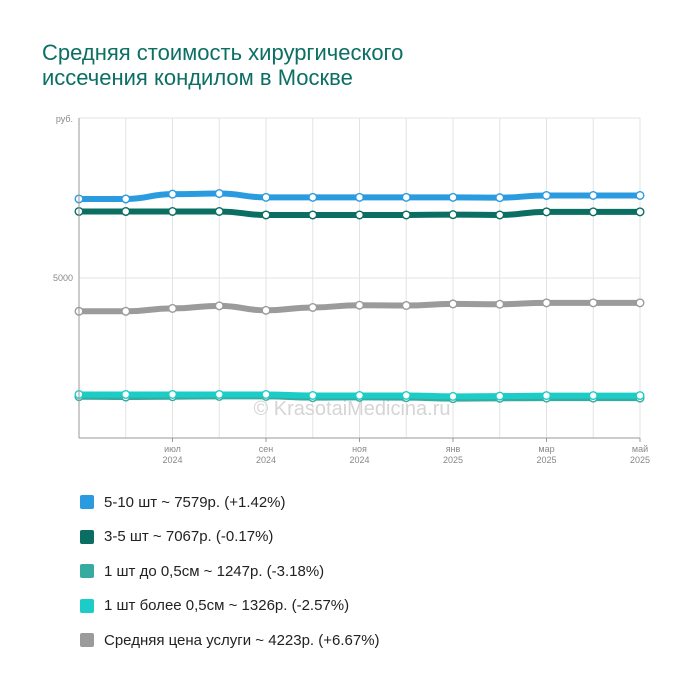  Describe the element at coordinates (227, 606) in the screenshot. I see `legend-label: 1 шт более 0,5см ~ 1326р. (-2.57%)` at that location.